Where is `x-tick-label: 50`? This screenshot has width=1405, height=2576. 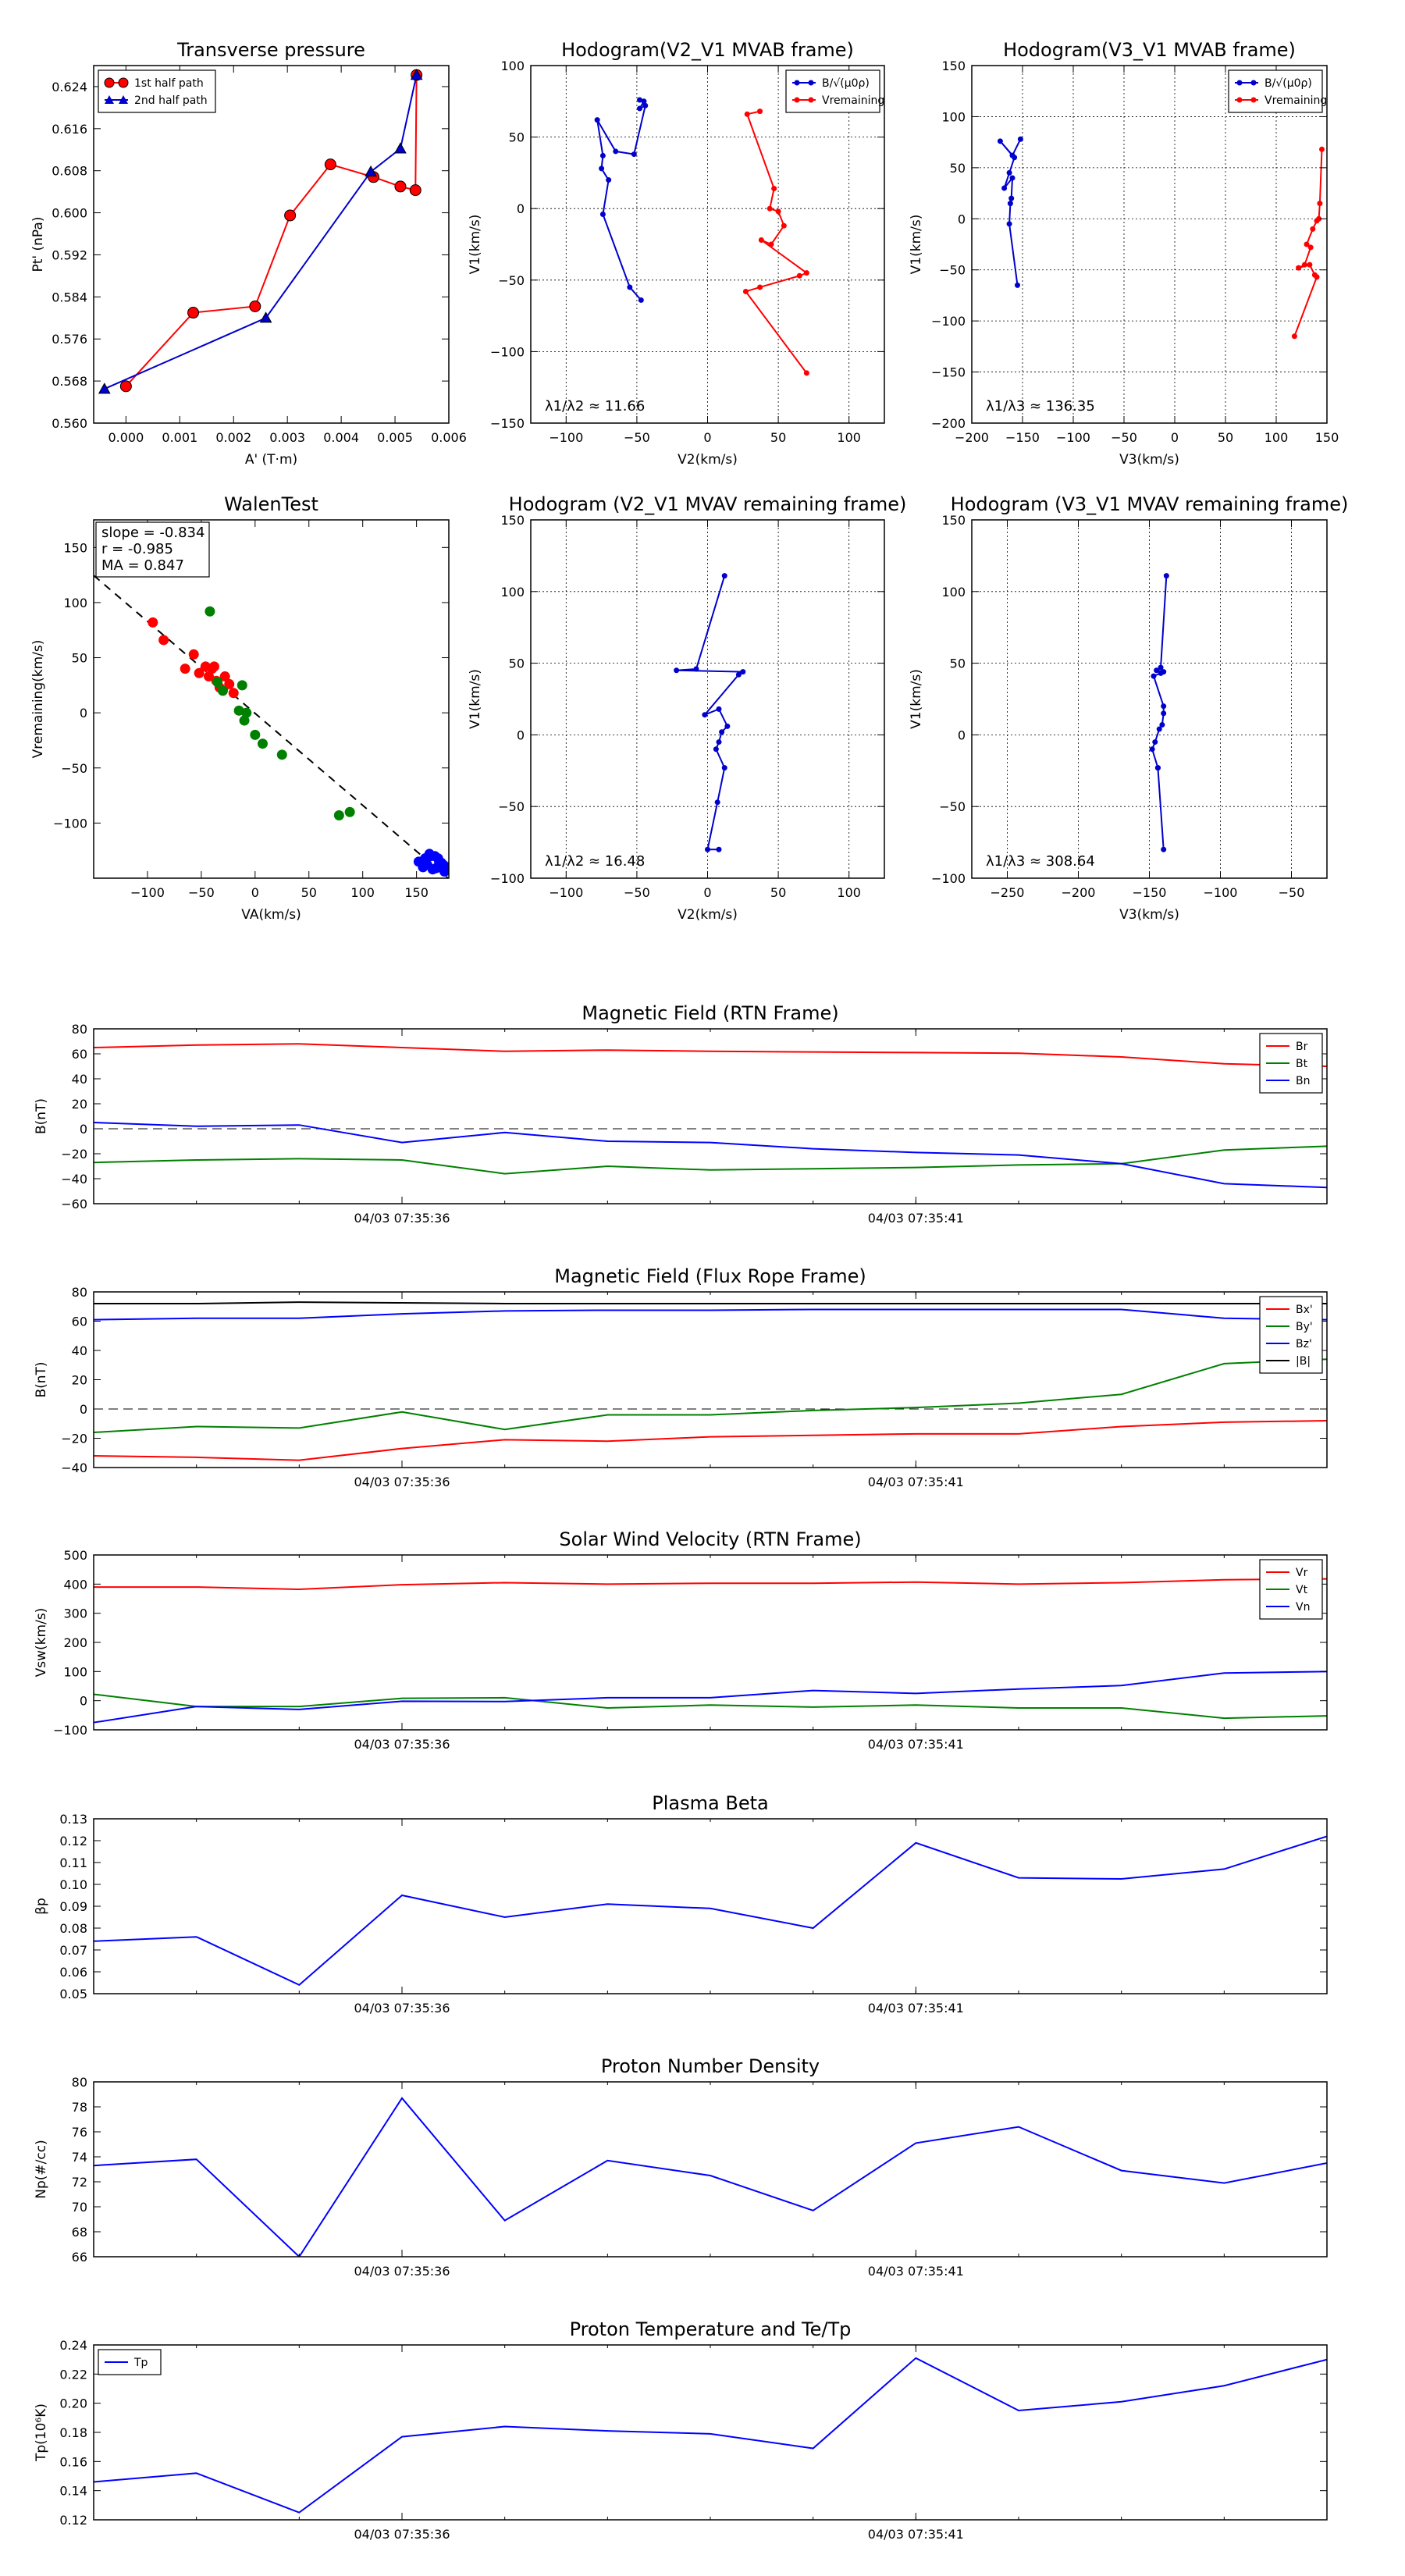
x-tick-label: 50 is located at coordinates (309, 892).